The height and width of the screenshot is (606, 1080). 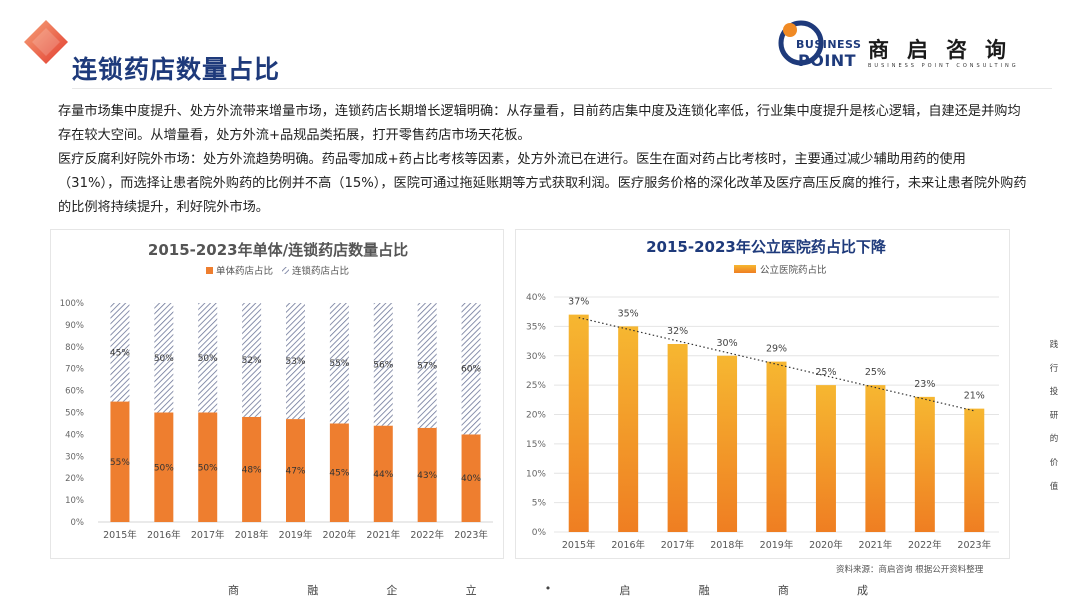 I want to click on footer-char: 成, so click(x=862, y=590).